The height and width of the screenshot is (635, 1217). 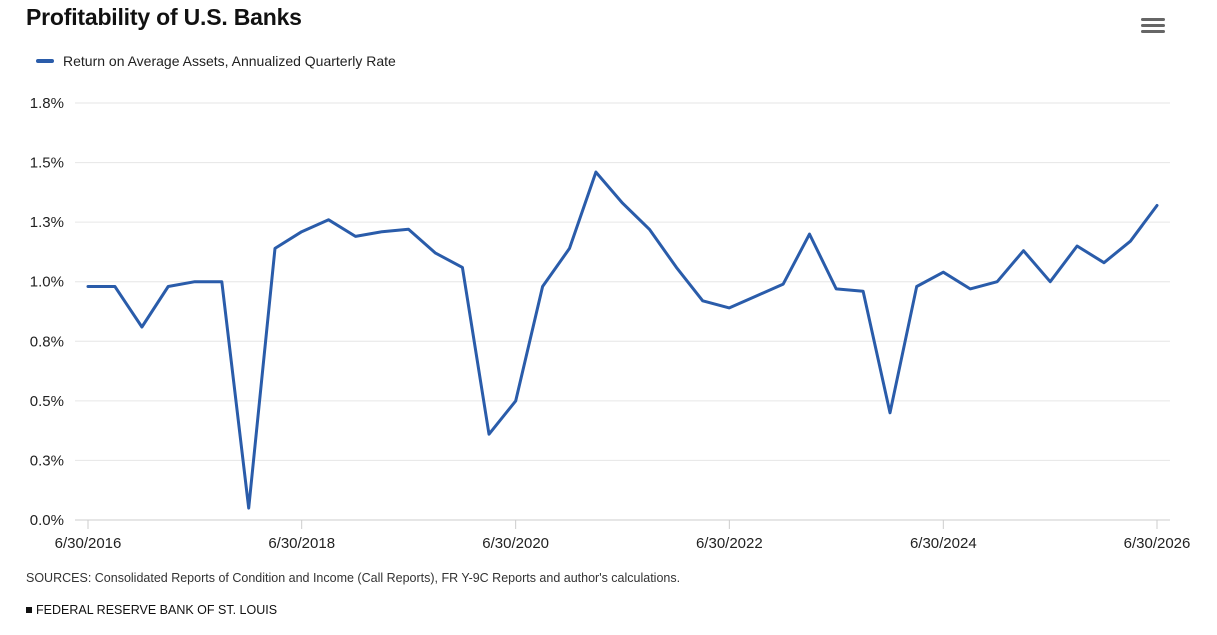 What do you see at coordinates (47, 460) in the screenshot?
I see `y-tick-label: 0.3%` at bounding box center [47, 460].